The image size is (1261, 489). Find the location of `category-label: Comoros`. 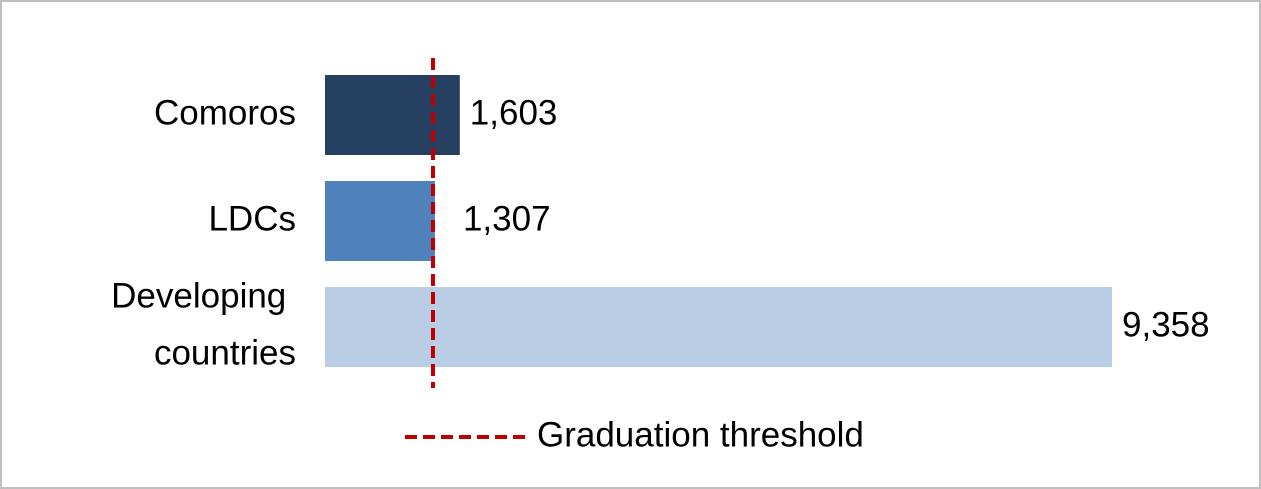

category-label: Comoros is located at coordinates (225, 112).